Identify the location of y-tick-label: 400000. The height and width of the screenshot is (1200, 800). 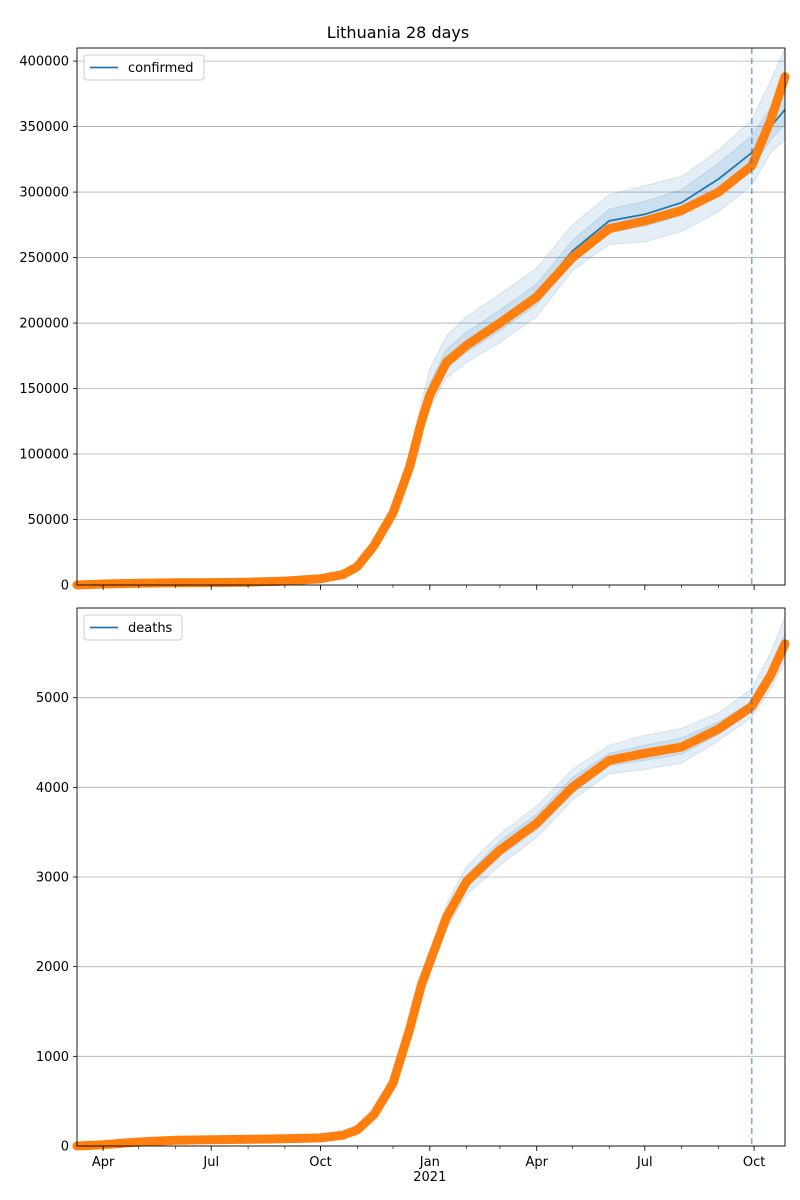
(44, 62).